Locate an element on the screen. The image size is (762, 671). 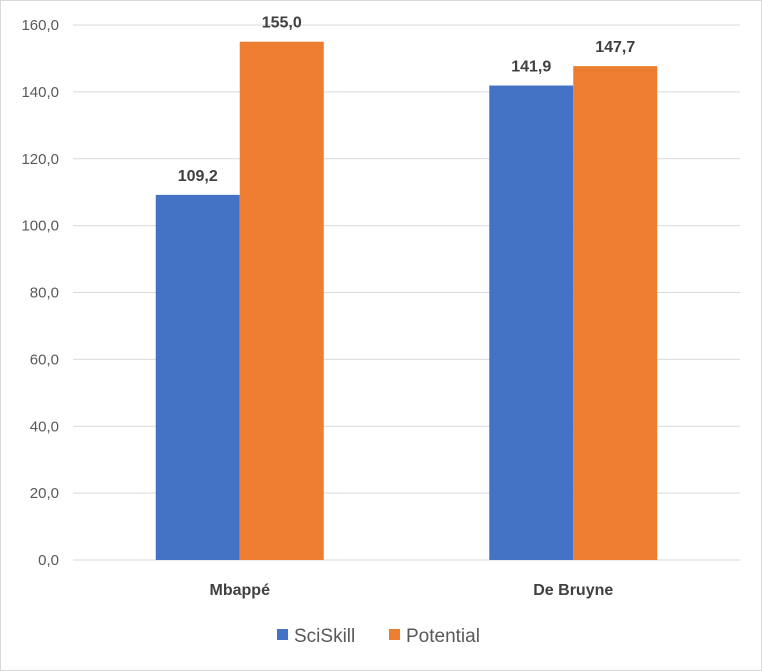
y-tick-label: 100,0 is located at coordinates (40, 226).